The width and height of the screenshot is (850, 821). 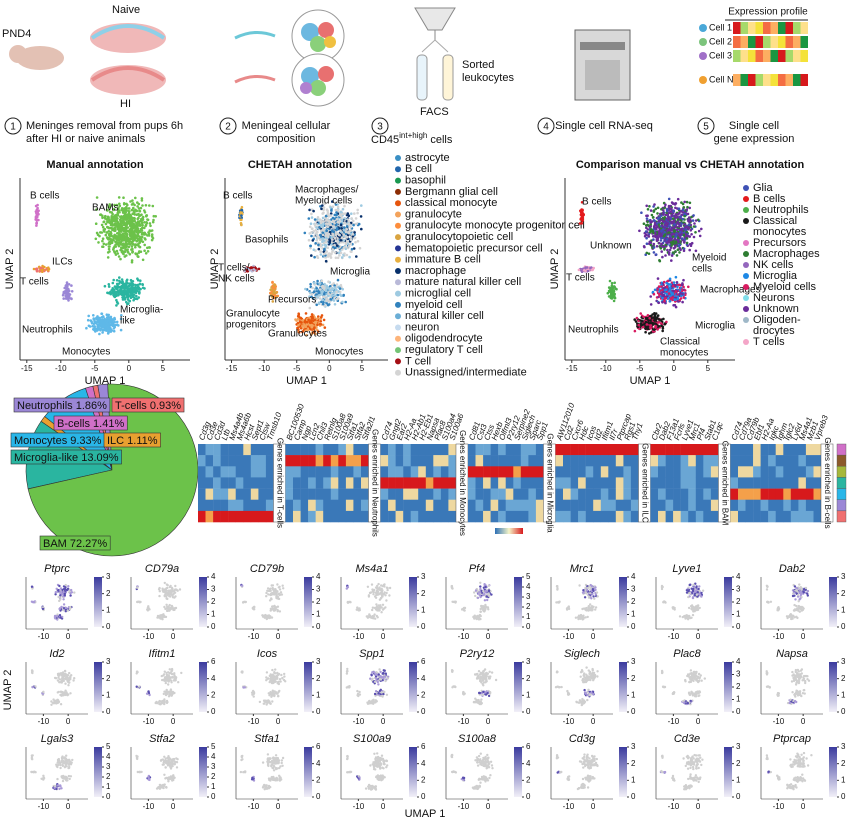 What do you see at coordinates (413, 135) in the screenshot?
I see `cd45-superscript: int+high` at bounding box center [413, 135].